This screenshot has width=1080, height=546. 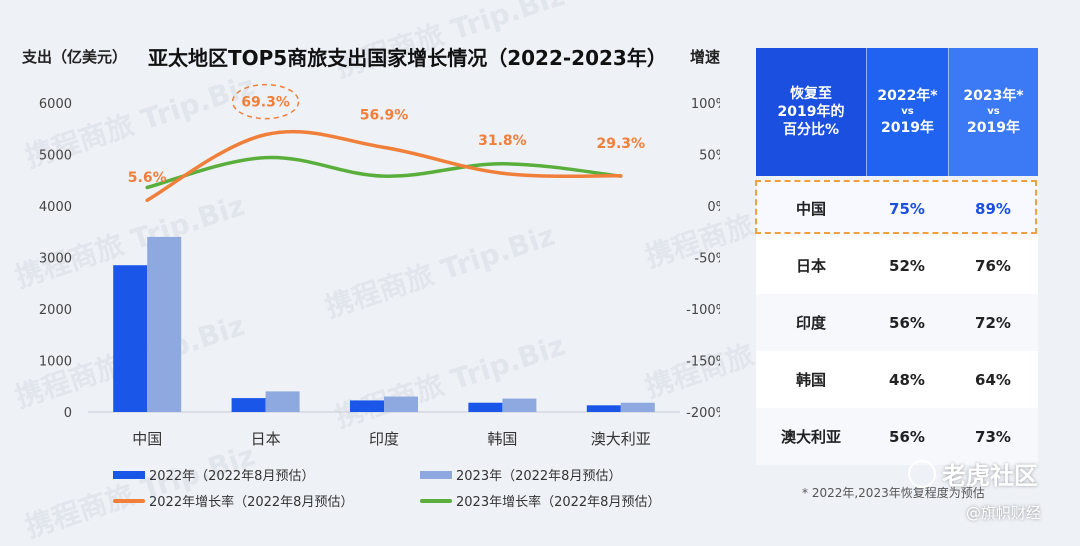 I want to click on chart-title: 亚太地区TOP5商旅支出国家增长情况（2022-2023年）, so click(x=407, y=58).